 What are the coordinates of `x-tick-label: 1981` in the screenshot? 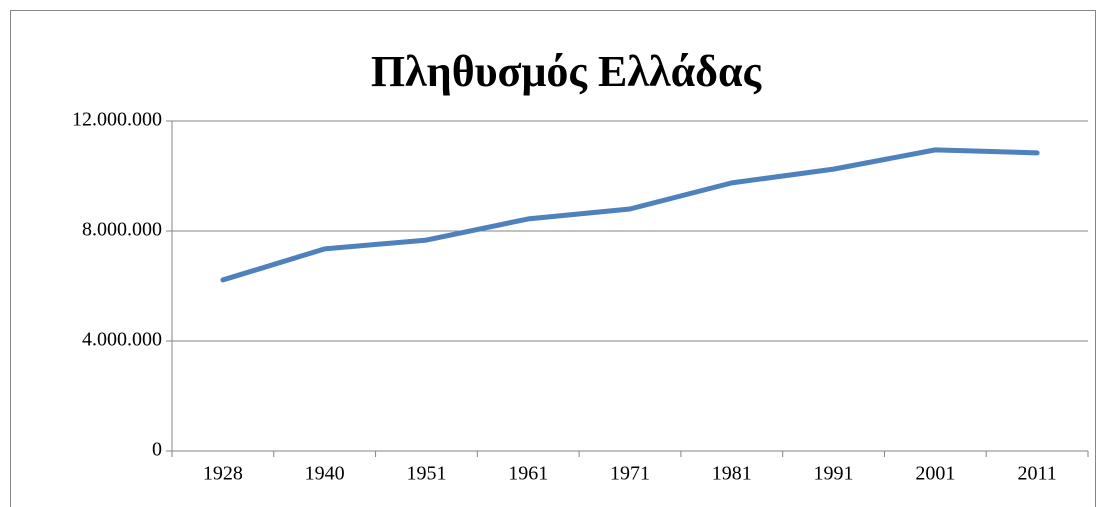 It's located at (732, 474).